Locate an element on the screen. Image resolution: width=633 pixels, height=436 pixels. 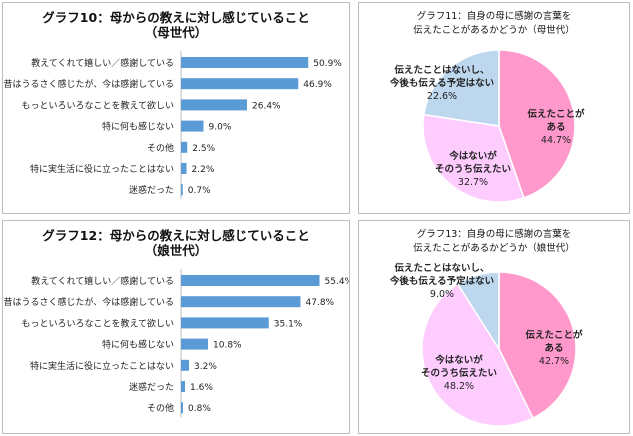
bar-value-label: 0.8% is located at coordinates (199, 409).